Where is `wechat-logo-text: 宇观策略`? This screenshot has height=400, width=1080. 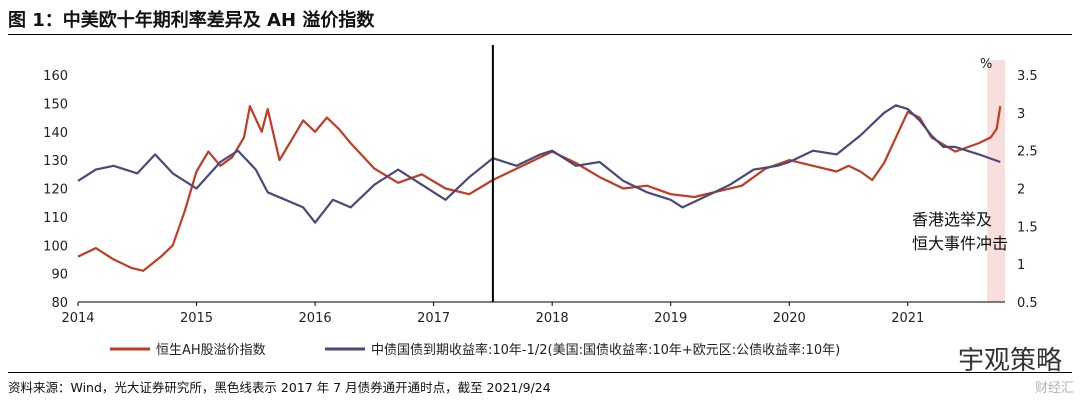
wechat-logo-text: 宇观策略 is located at coordinates (1009, 361).